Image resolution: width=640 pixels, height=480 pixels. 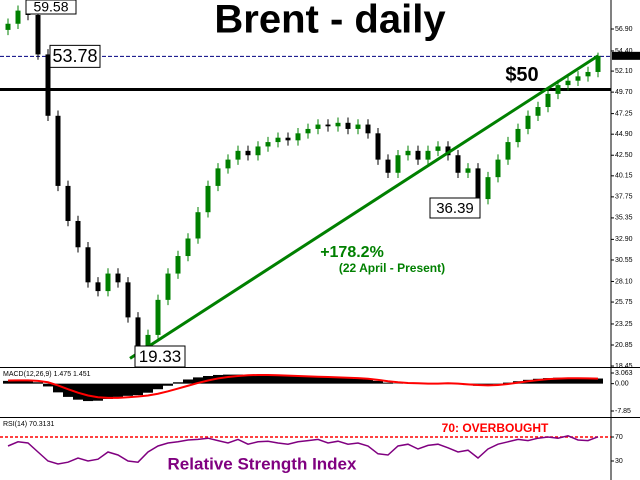 I want to click on y-tick-label: 70, so click(x=619, y=437).